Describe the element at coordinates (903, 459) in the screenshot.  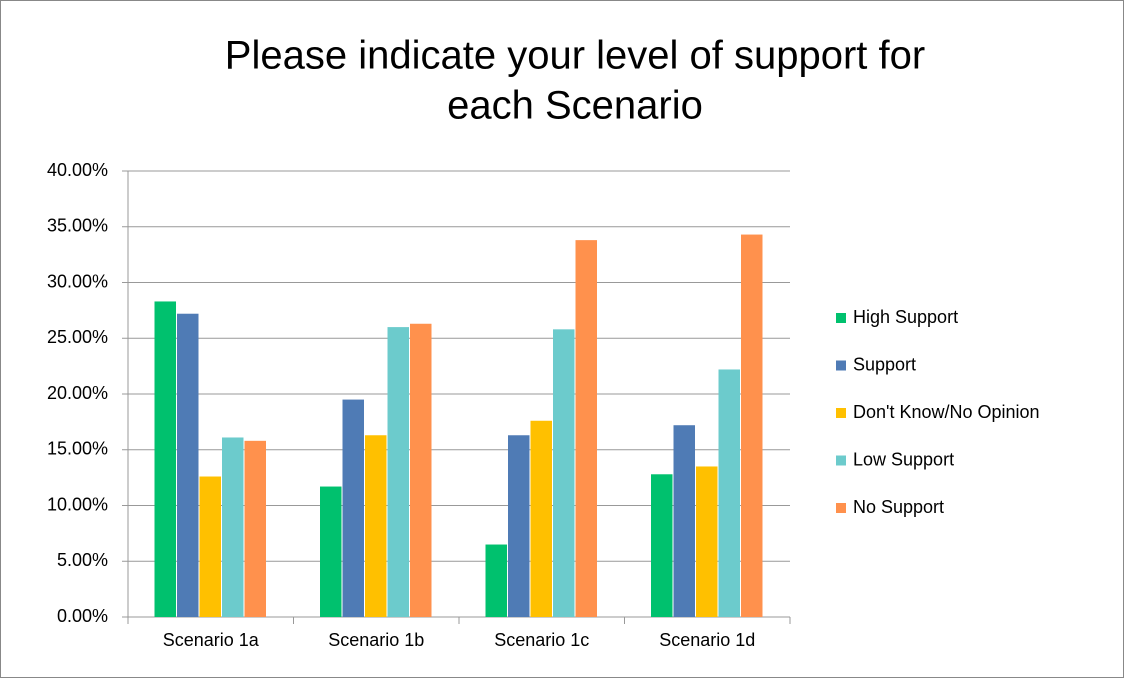
I see `legend-label: Low Support` at that location.